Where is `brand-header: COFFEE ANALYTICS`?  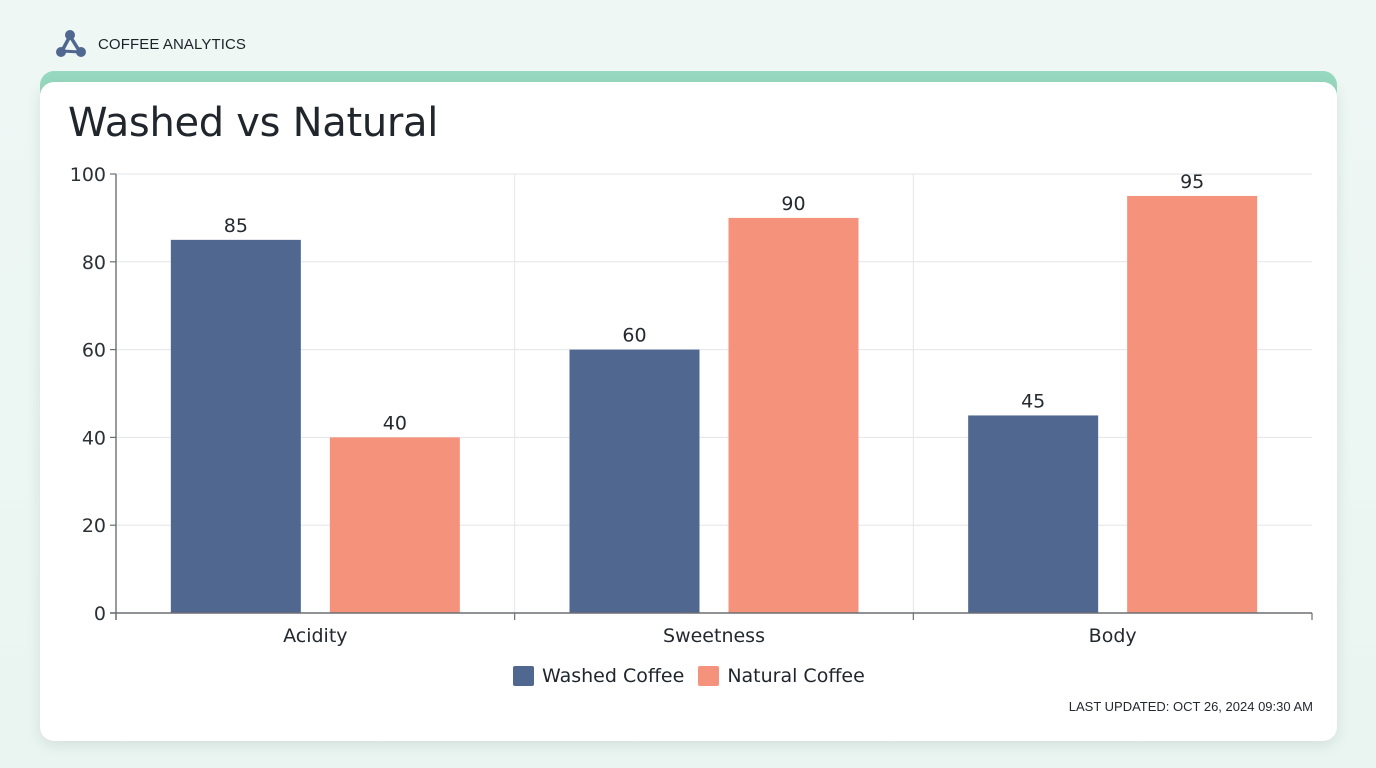
brand-header: COFFEE ANALYTICS is located at coordinates (150, 44).